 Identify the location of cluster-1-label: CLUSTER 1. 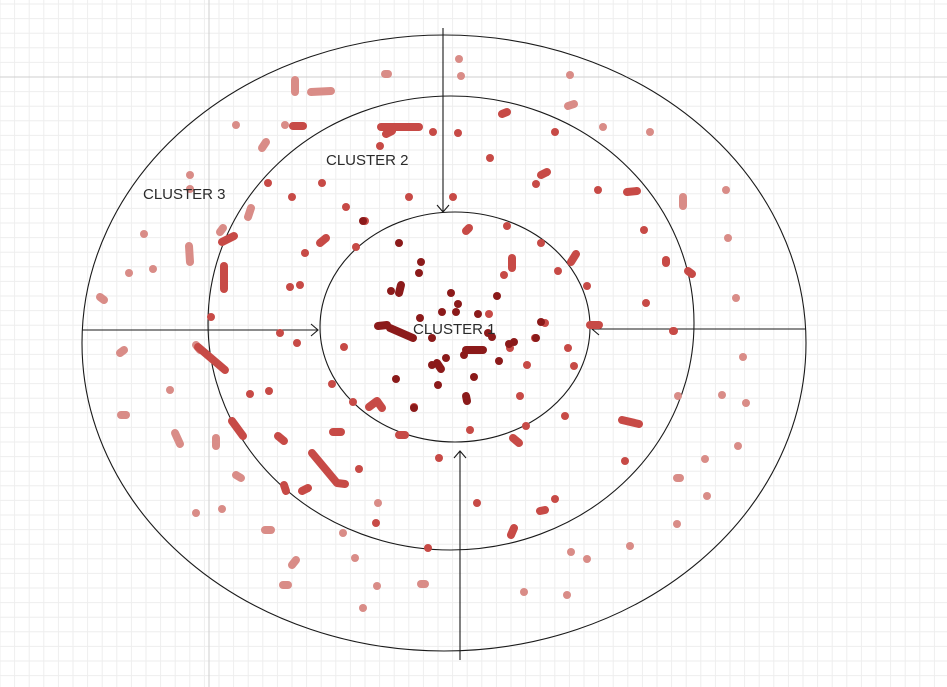
(454, 329).